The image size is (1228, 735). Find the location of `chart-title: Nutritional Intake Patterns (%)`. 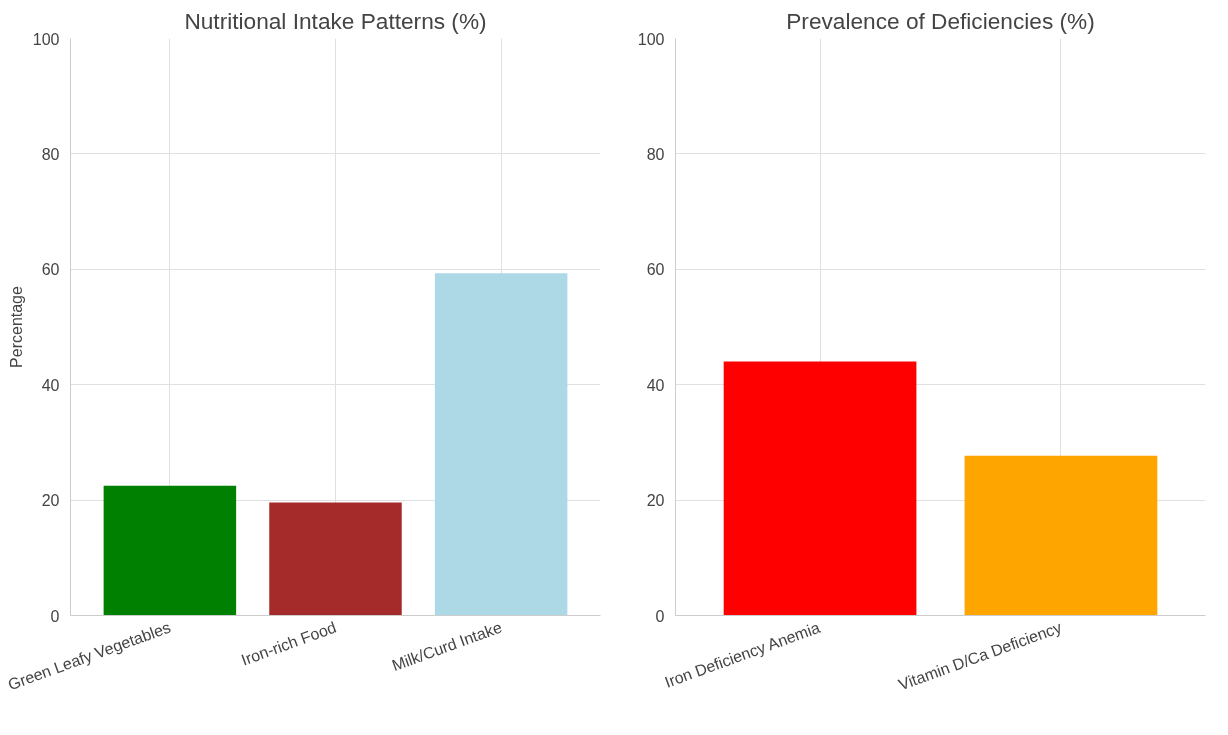

chart-title: Nutritional Intake Patterns (%) is located at coordinates (335, 20).